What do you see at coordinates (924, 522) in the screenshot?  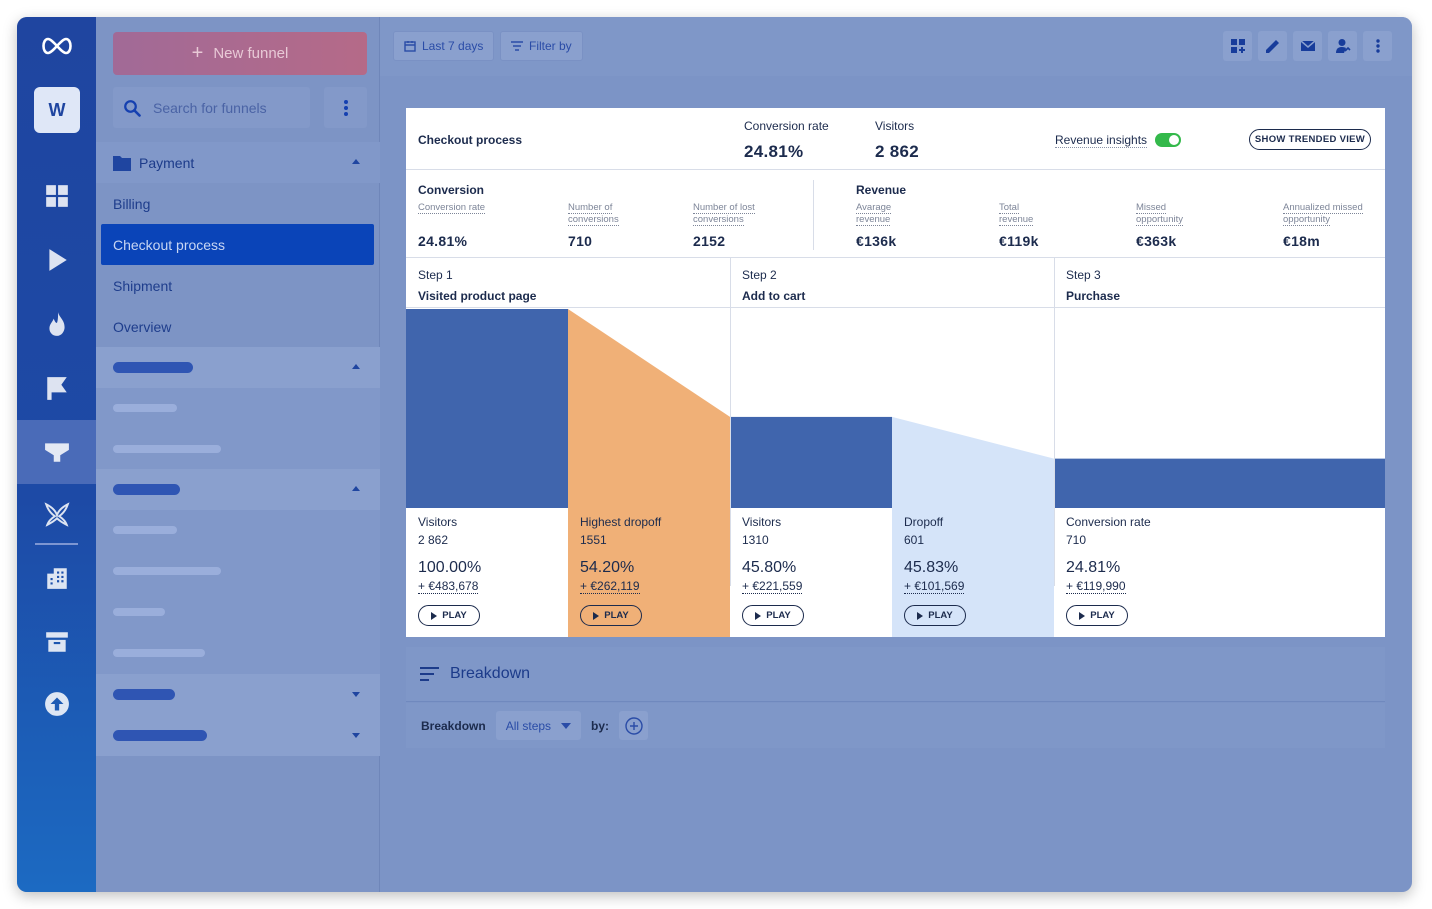 I see `metric-label: Dropoff` at bounding box center [924, 522].